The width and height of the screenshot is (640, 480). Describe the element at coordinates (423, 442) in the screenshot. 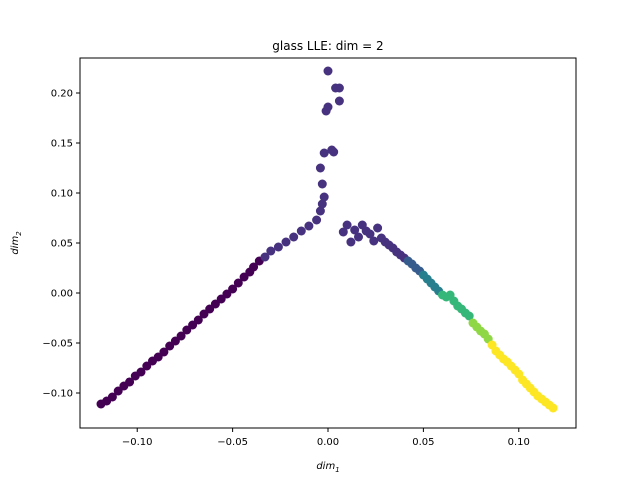

I see `x-tick-label: 0.05` at that location.